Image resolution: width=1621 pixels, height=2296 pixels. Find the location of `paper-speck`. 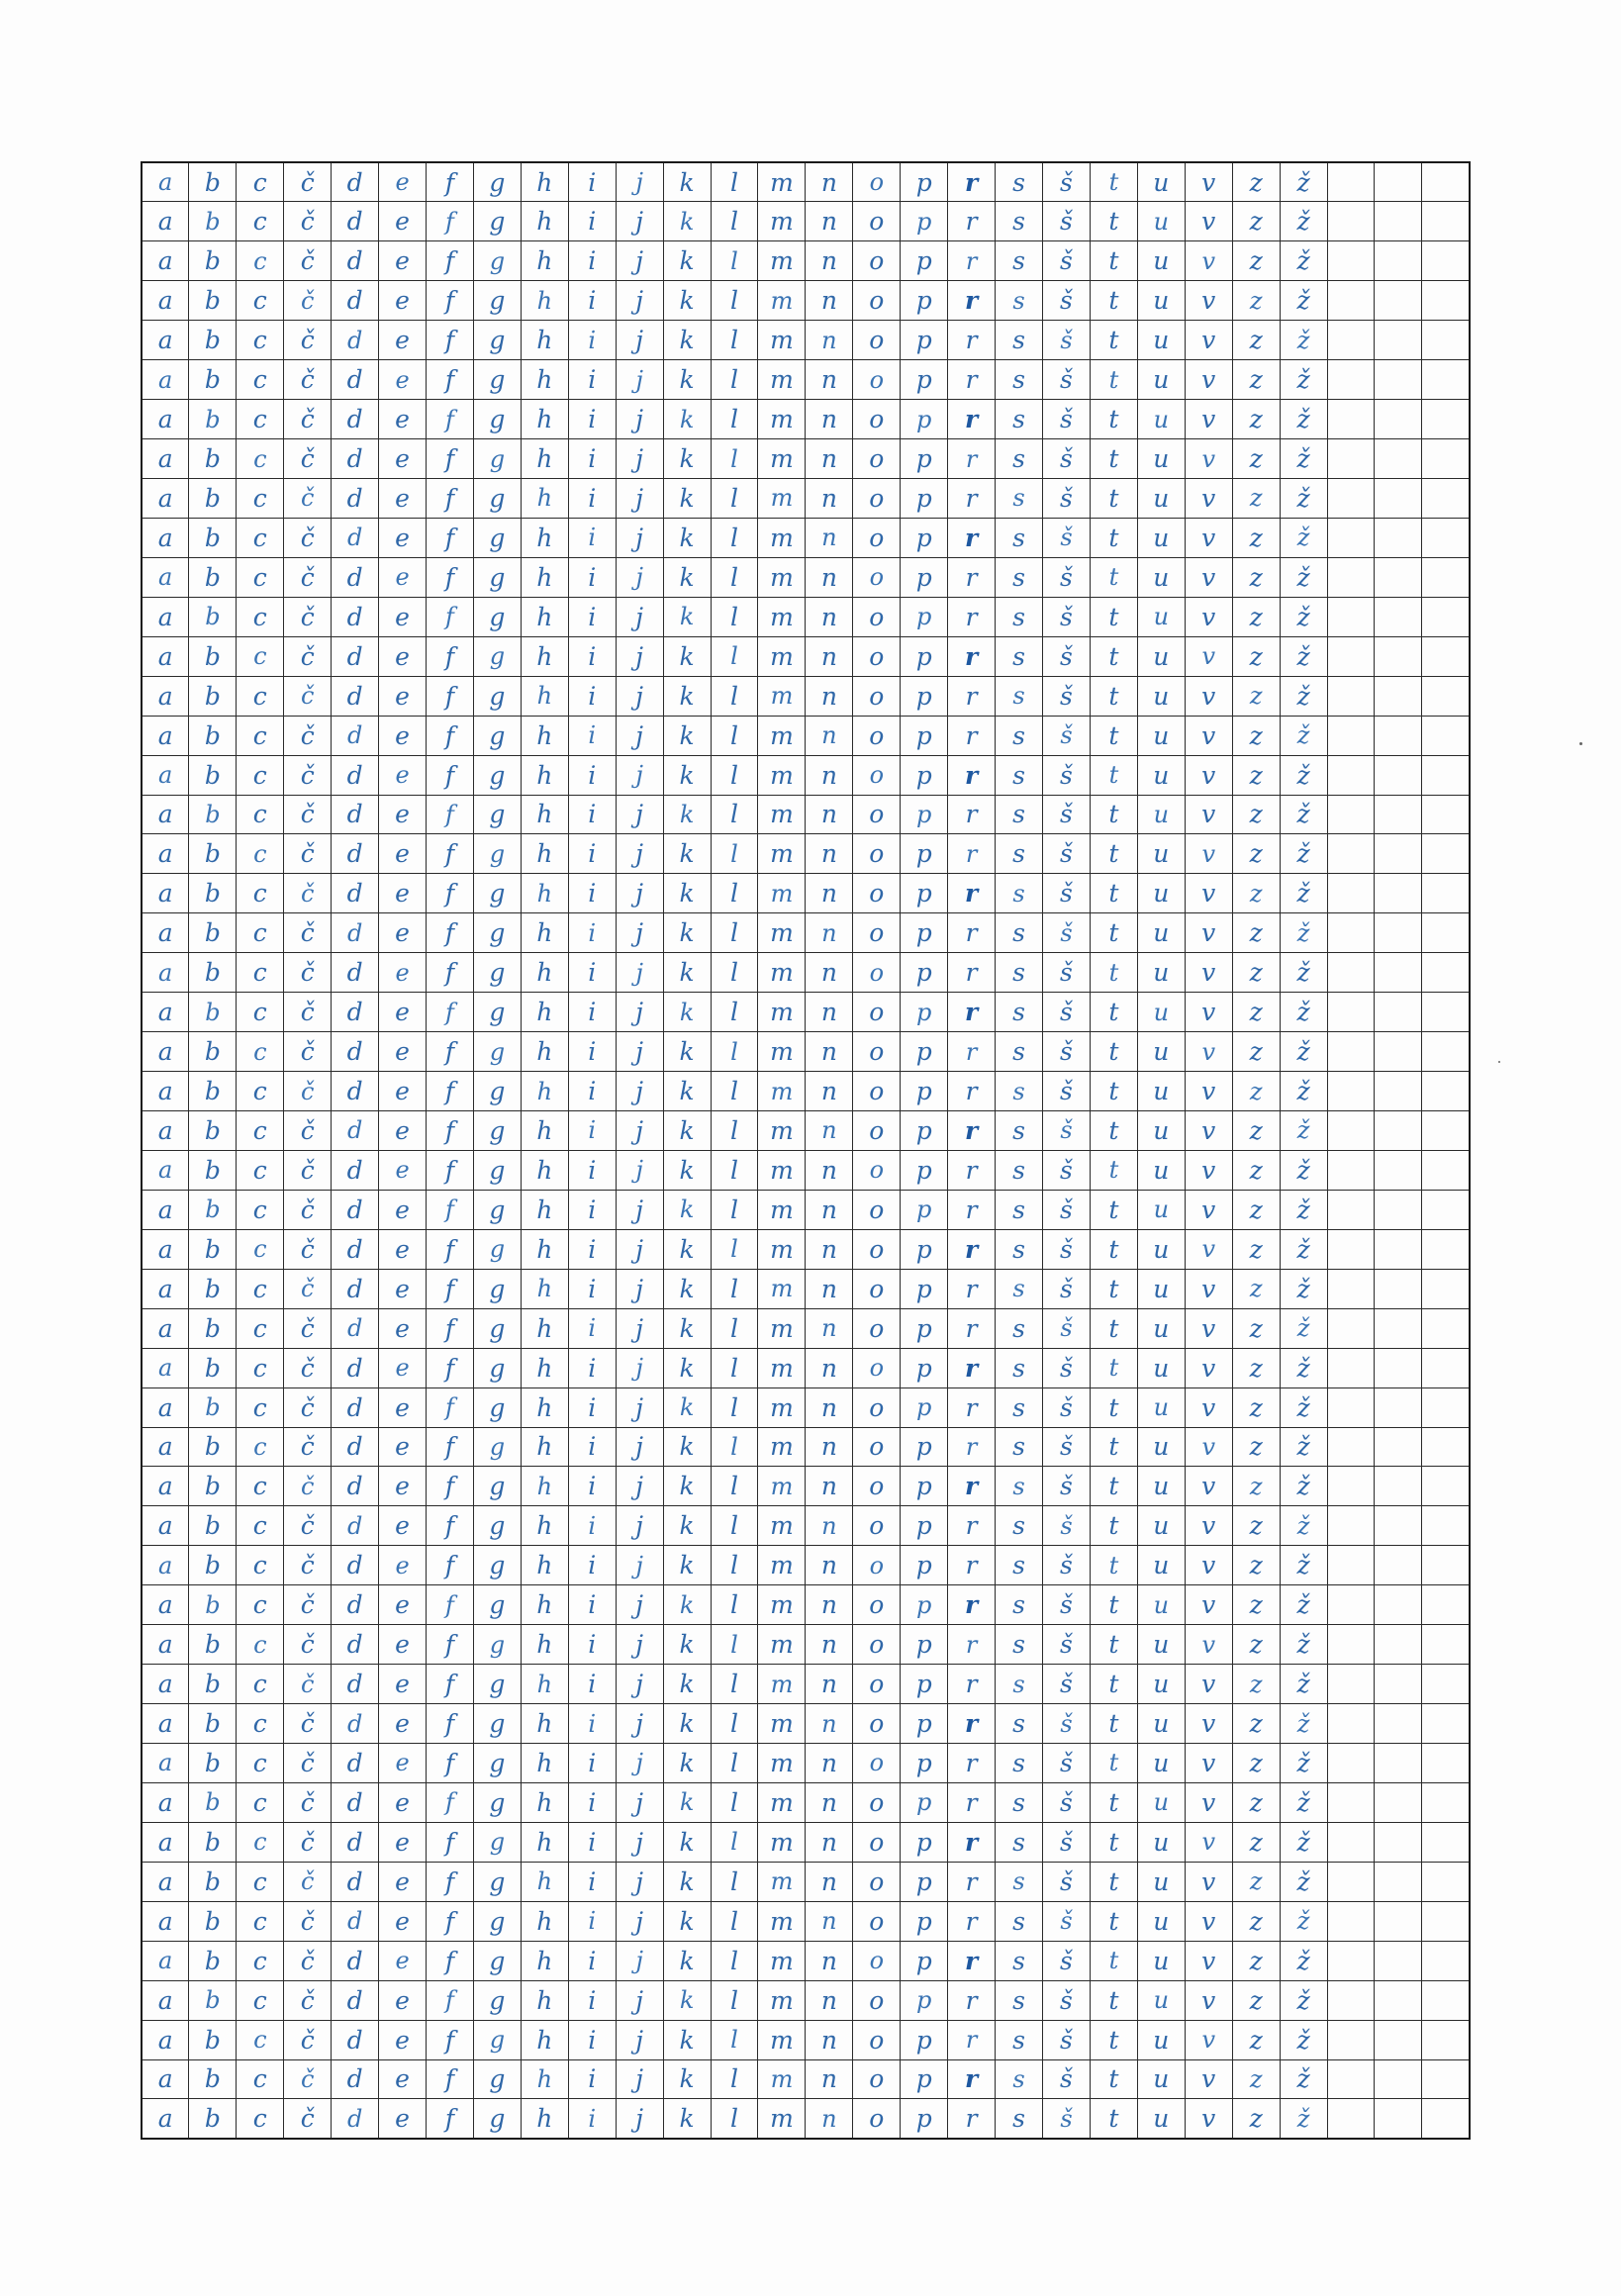

paper-speck is located at coordinates (1580, 743).